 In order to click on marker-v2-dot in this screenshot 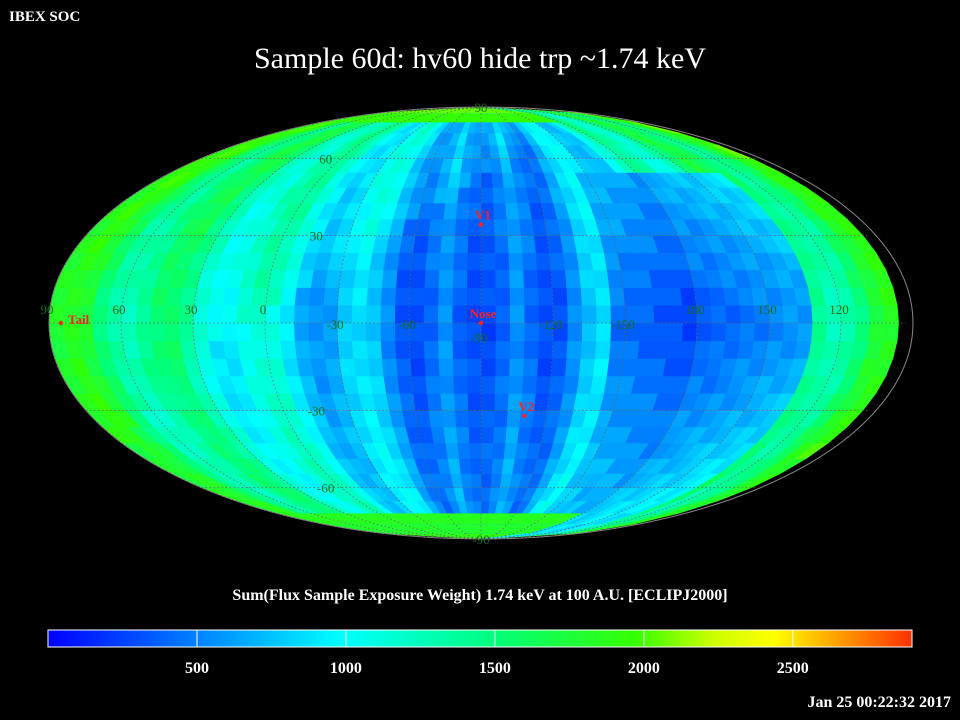, I will do `click(524, 415)`.